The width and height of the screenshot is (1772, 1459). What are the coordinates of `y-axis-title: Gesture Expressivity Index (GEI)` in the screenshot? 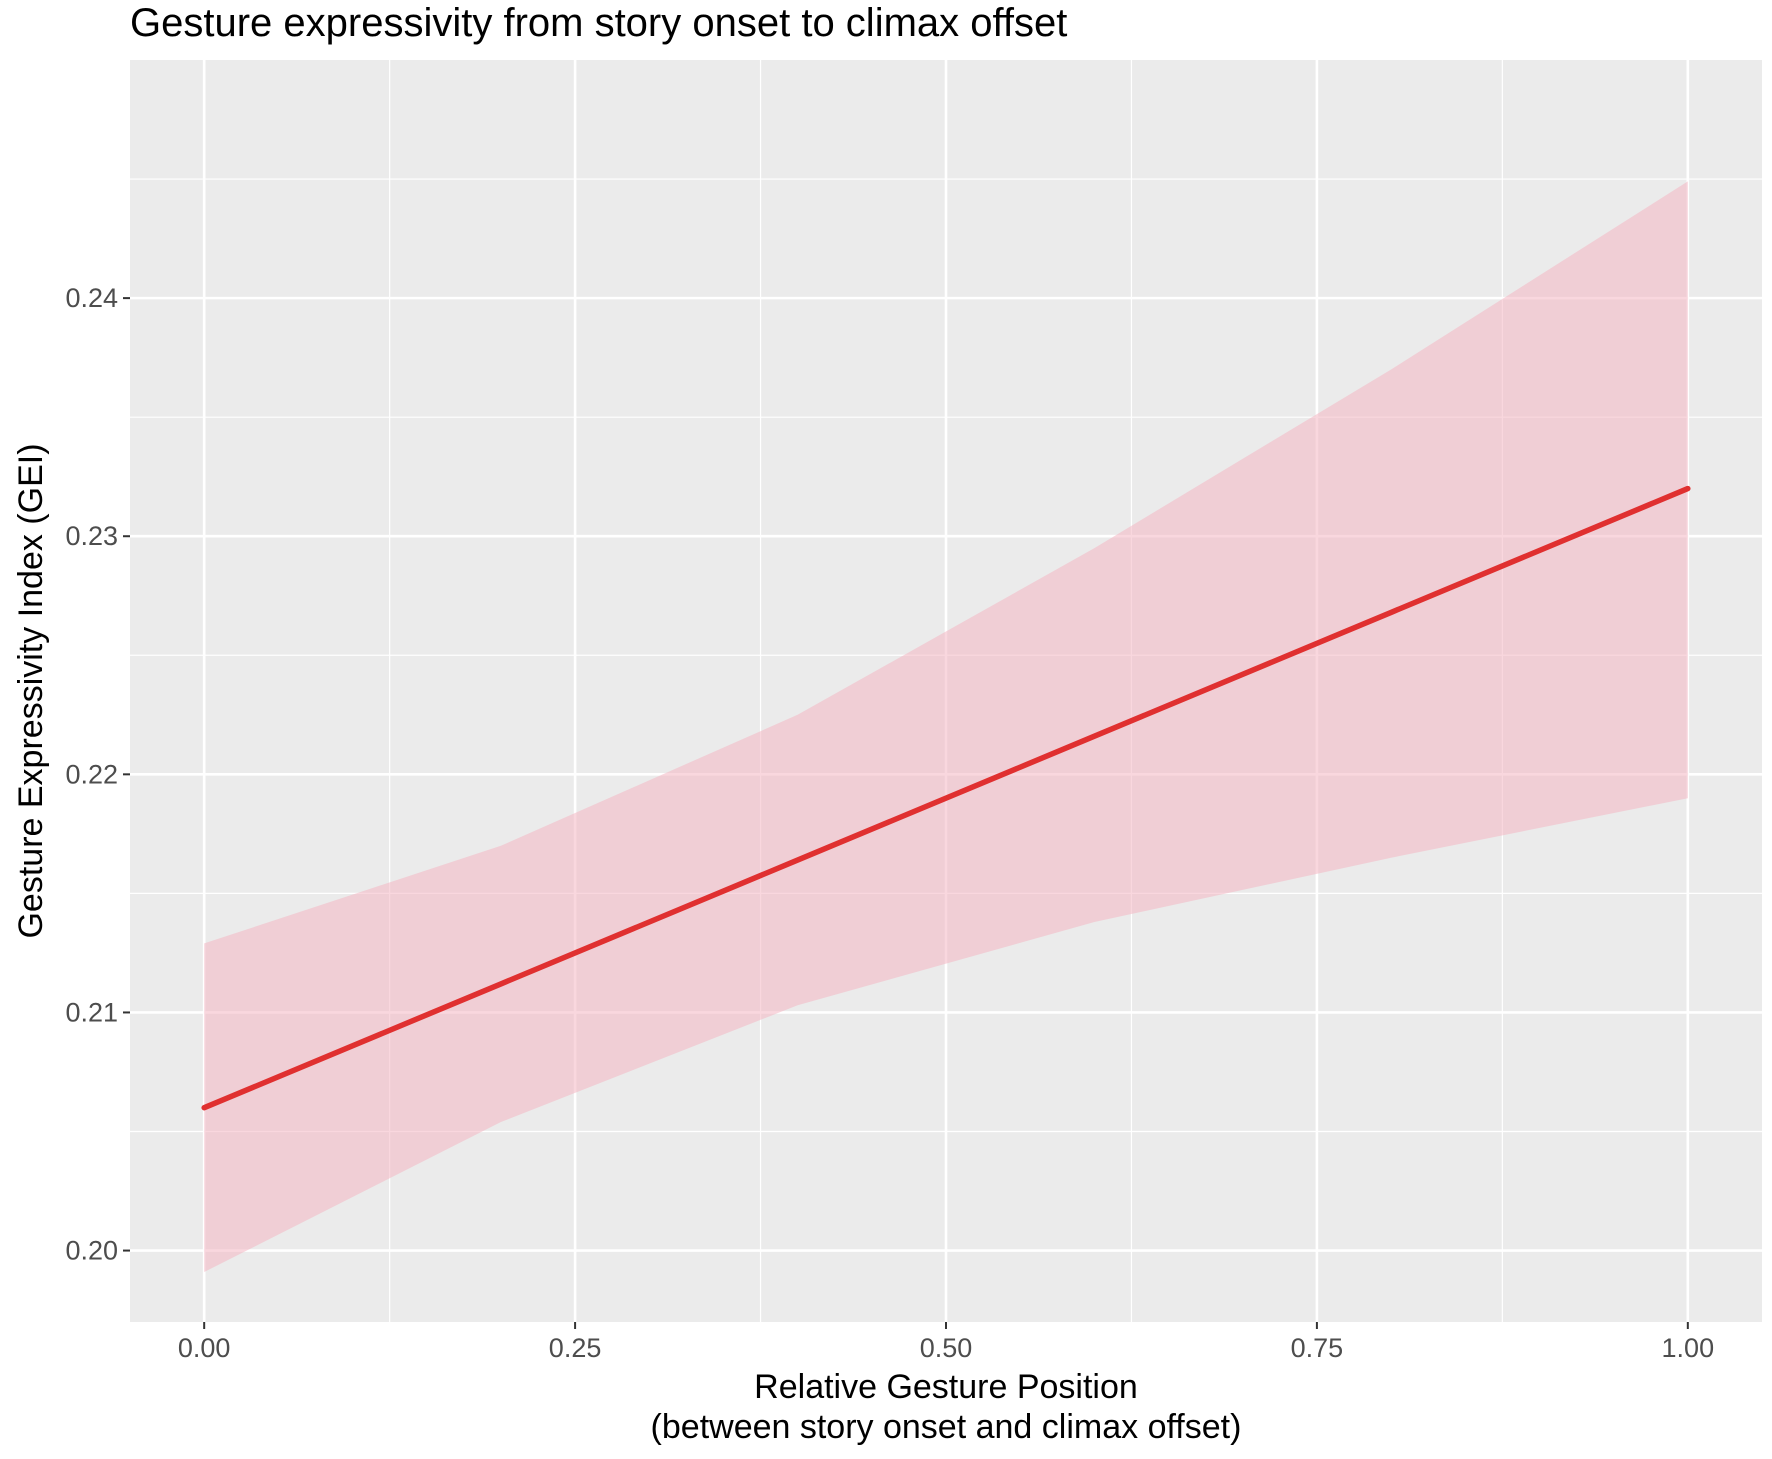 It's located at (31, 690).